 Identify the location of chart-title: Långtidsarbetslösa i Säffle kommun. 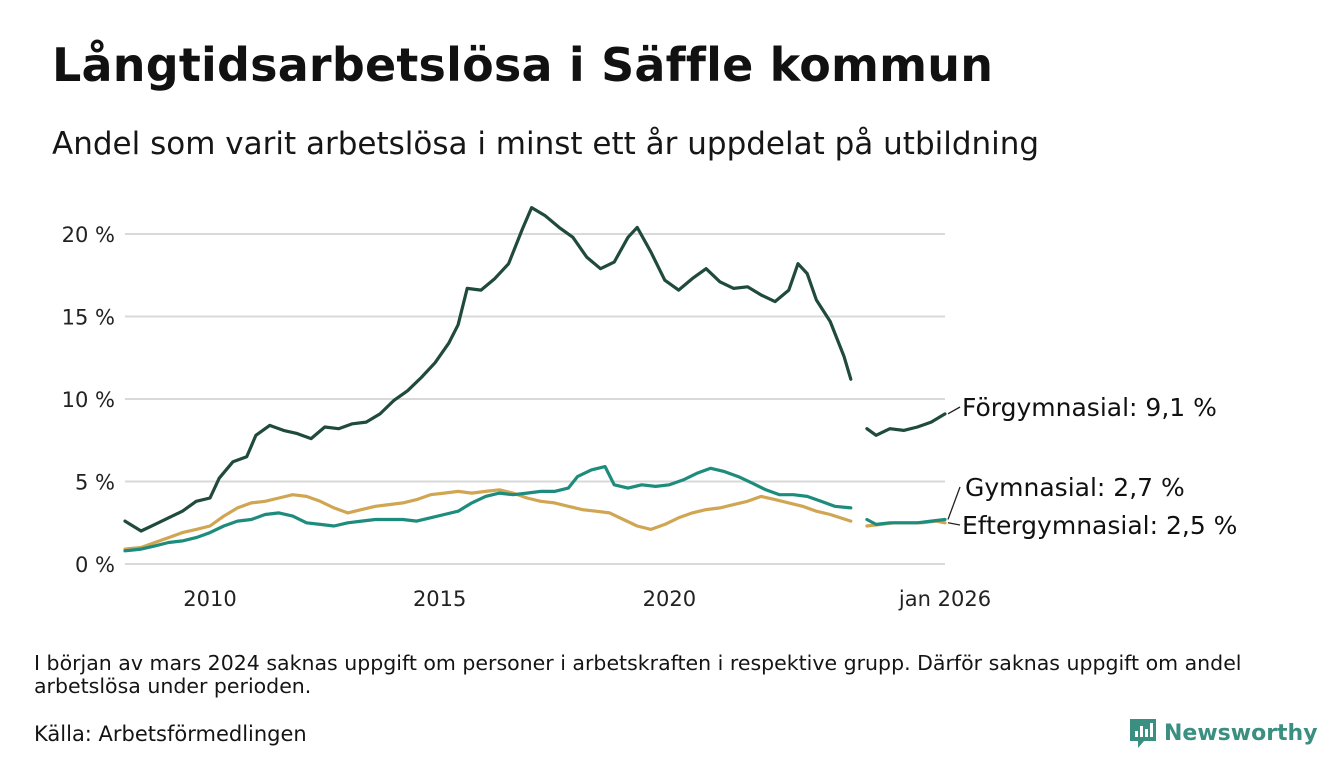
(523, 65).